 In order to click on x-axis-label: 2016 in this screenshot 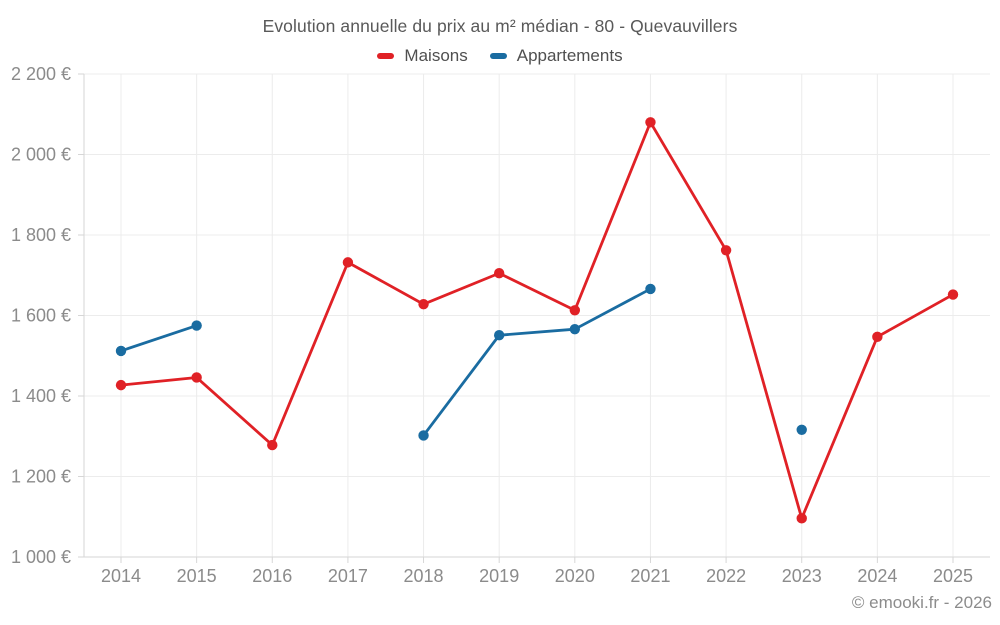, I will do `click(272, 576)`.